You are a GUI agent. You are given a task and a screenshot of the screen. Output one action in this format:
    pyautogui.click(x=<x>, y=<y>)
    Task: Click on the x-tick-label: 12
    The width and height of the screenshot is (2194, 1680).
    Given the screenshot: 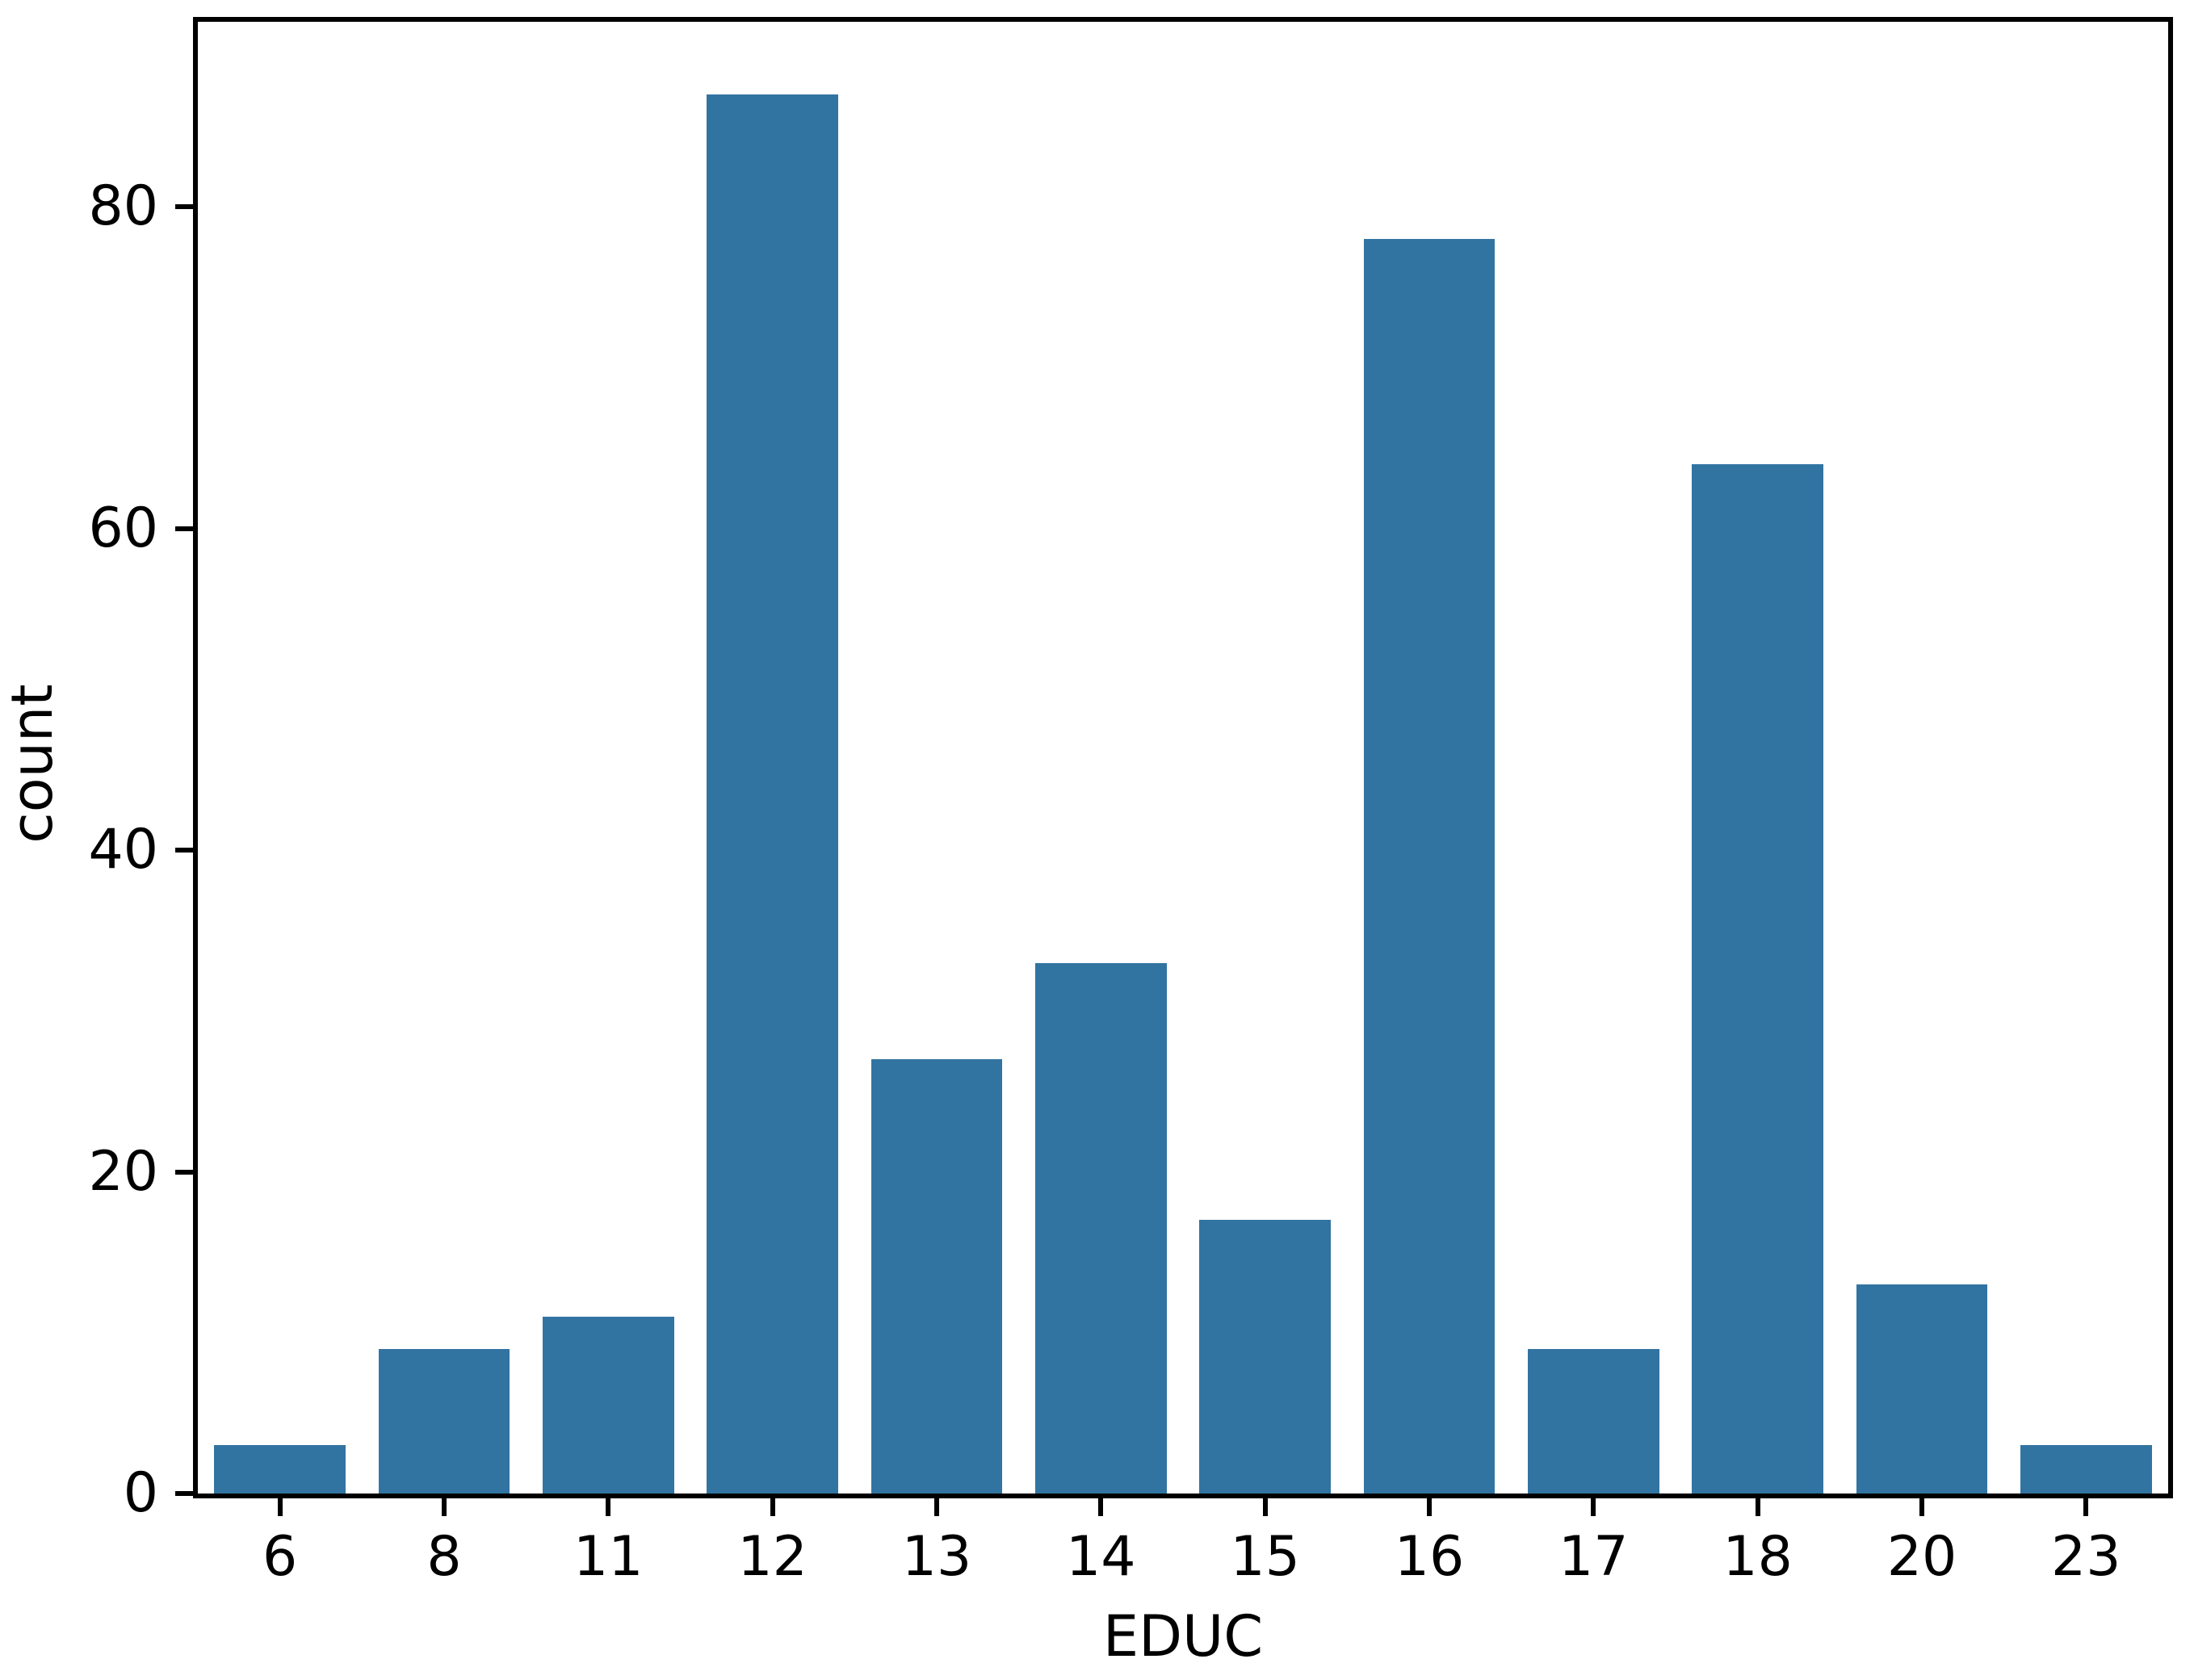 What is the action you would take?
    pyautogui.click(x=772, y=1557)
    